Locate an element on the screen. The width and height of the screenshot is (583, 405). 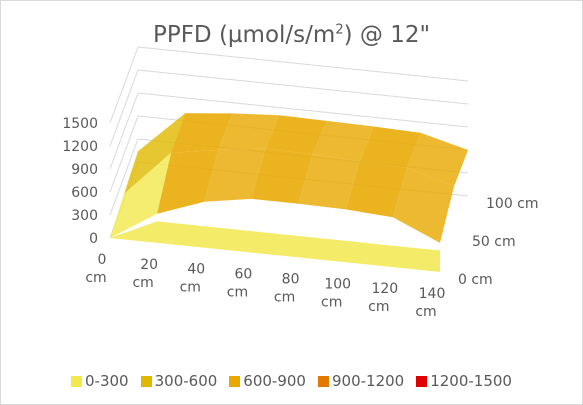
legend-item-3: 900-1200 is located at coordinates (361, 381).